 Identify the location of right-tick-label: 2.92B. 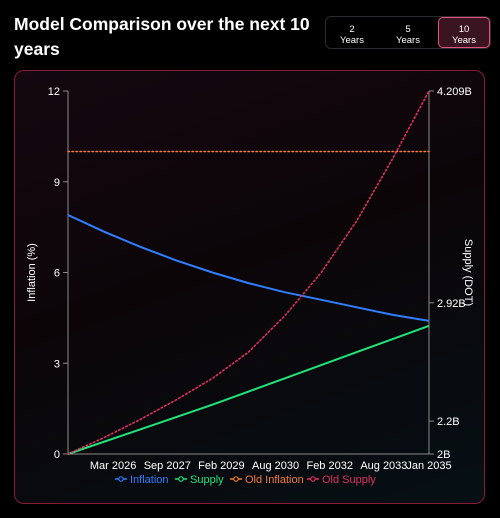
(451, 304).